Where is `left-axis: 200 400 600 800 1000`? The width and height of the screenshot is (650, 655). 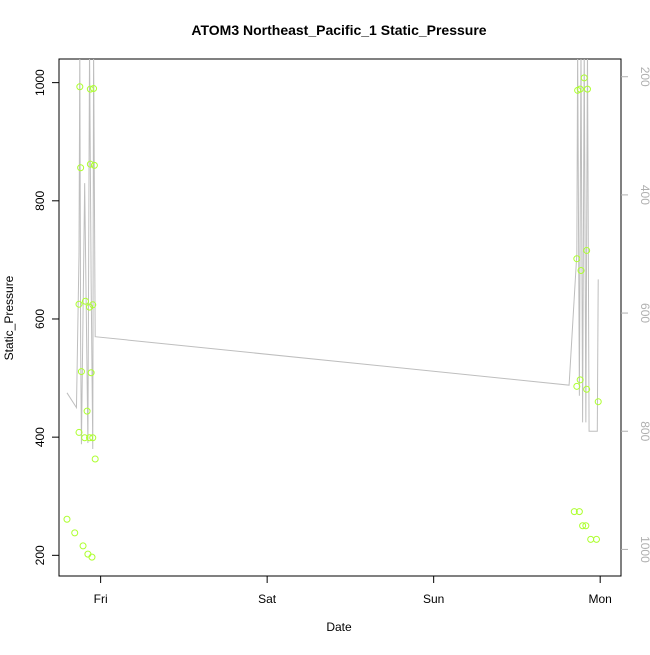
left-axis: 200 400 600 800 1000 is located at coordinates (46, 317).